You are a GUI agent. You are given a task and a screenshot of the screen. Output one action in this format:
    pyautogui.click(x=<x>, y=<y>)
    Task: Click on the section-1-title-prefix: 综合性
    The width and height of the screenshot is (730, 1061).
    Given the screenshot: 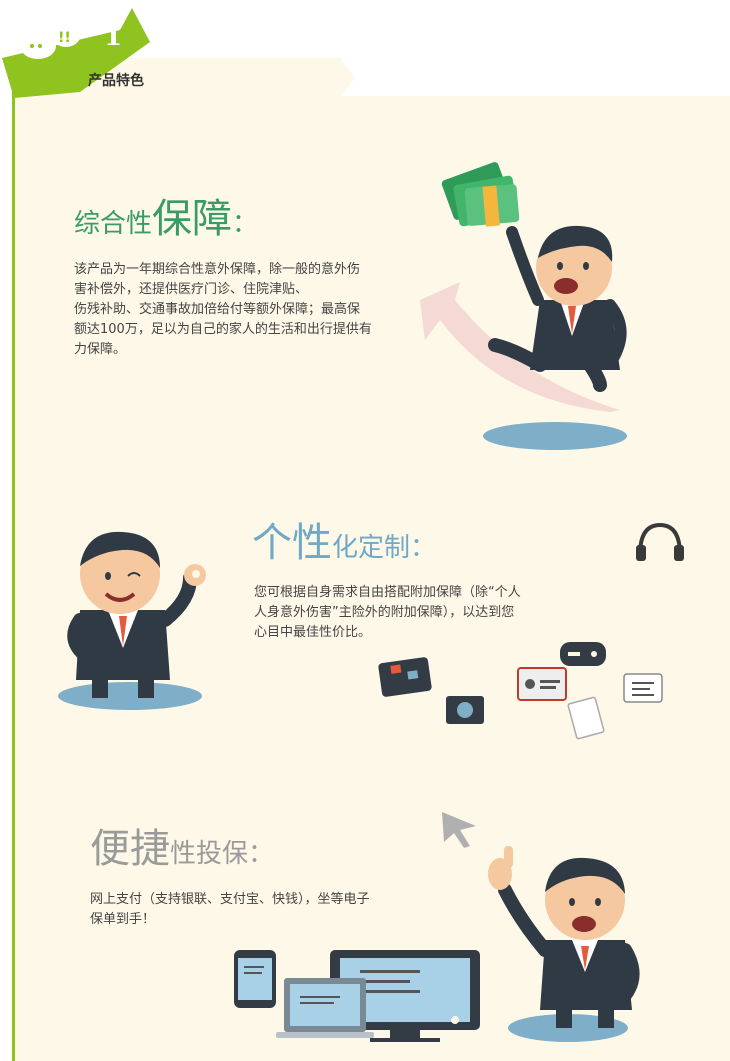 What is the action you would take?
    pyautogui.click(x=113, y=224)
    